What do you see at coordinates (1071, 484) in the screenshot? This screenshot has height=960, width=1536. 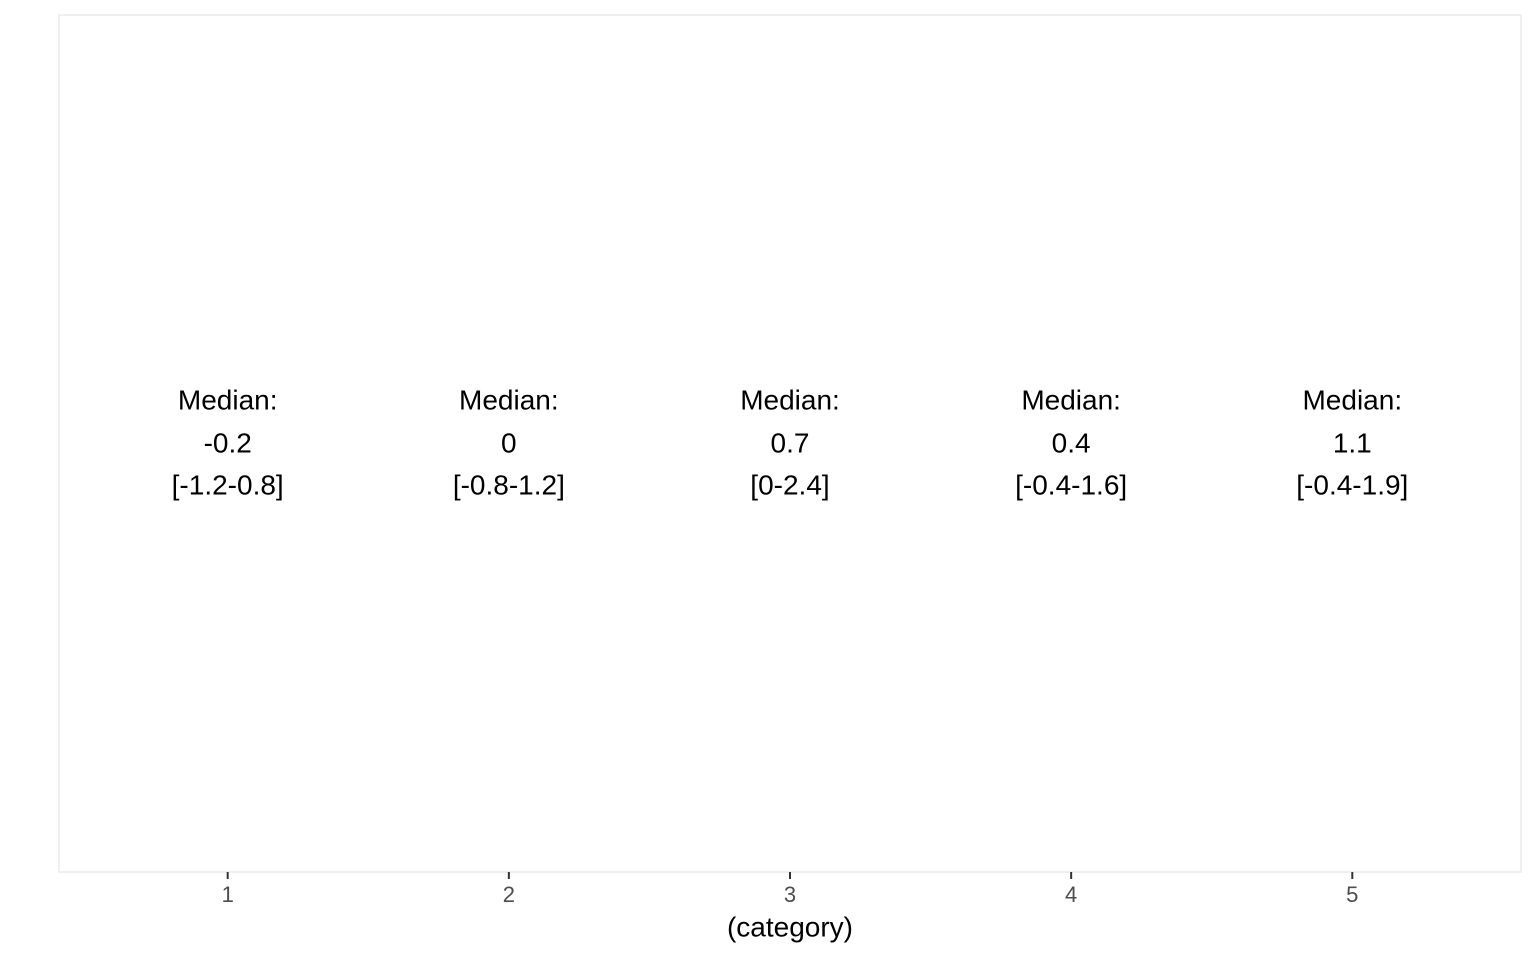 I see `range-label: [-0.4-1.6]` at bounding box center [1071, 484].